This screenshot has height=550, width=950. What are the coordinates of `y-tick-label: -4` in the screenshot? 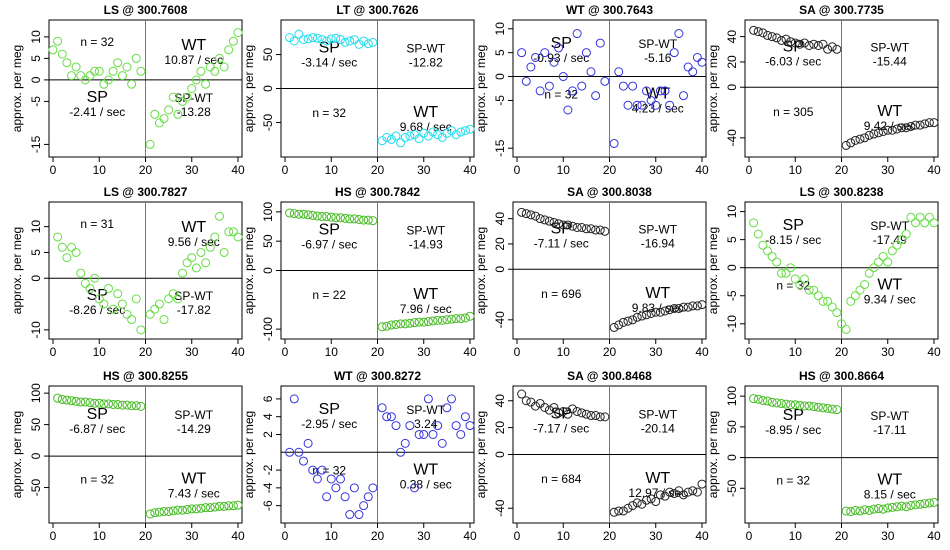 It's located at (268, 487).